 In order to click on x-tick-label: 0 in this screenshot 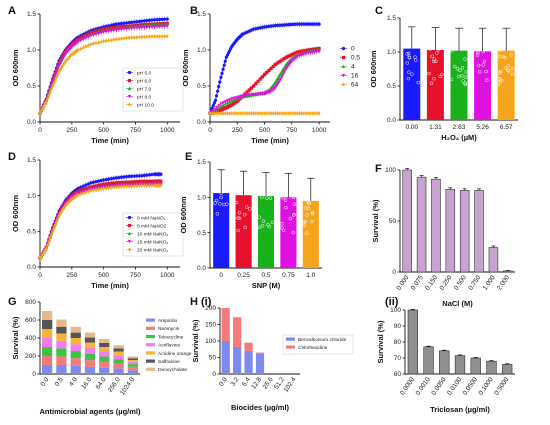, I will do `click(40, 275)`.